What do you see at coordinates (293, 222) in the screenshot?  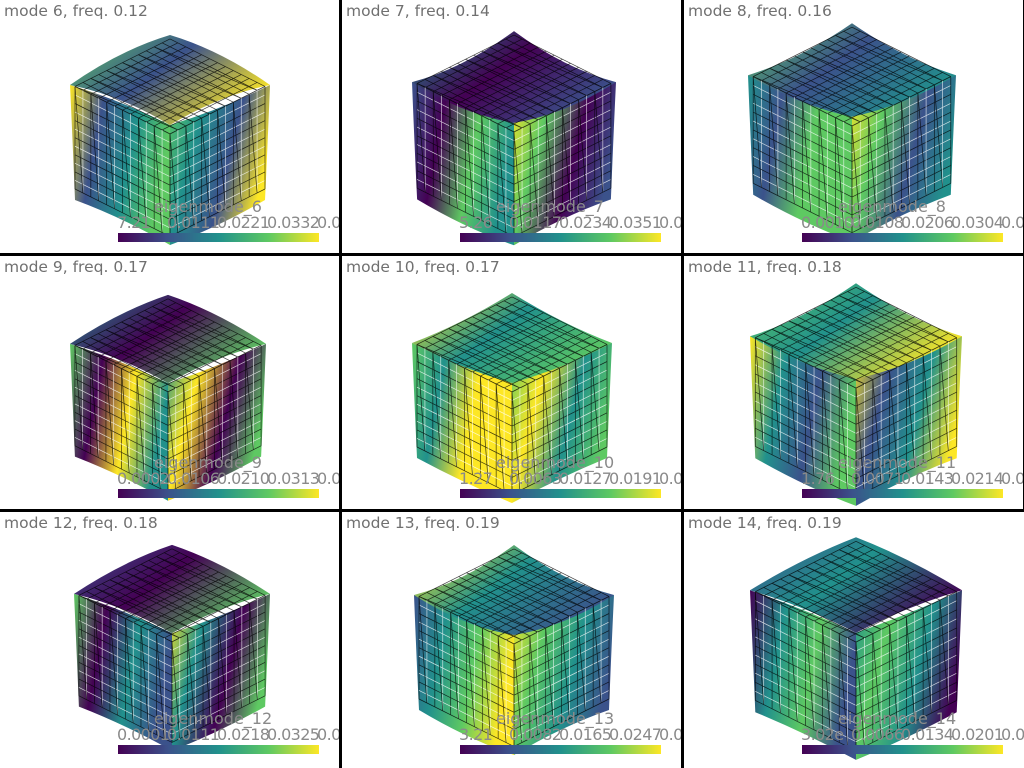 I see `colorbar-tick: 0.0332` at bounding box center [293, 222].